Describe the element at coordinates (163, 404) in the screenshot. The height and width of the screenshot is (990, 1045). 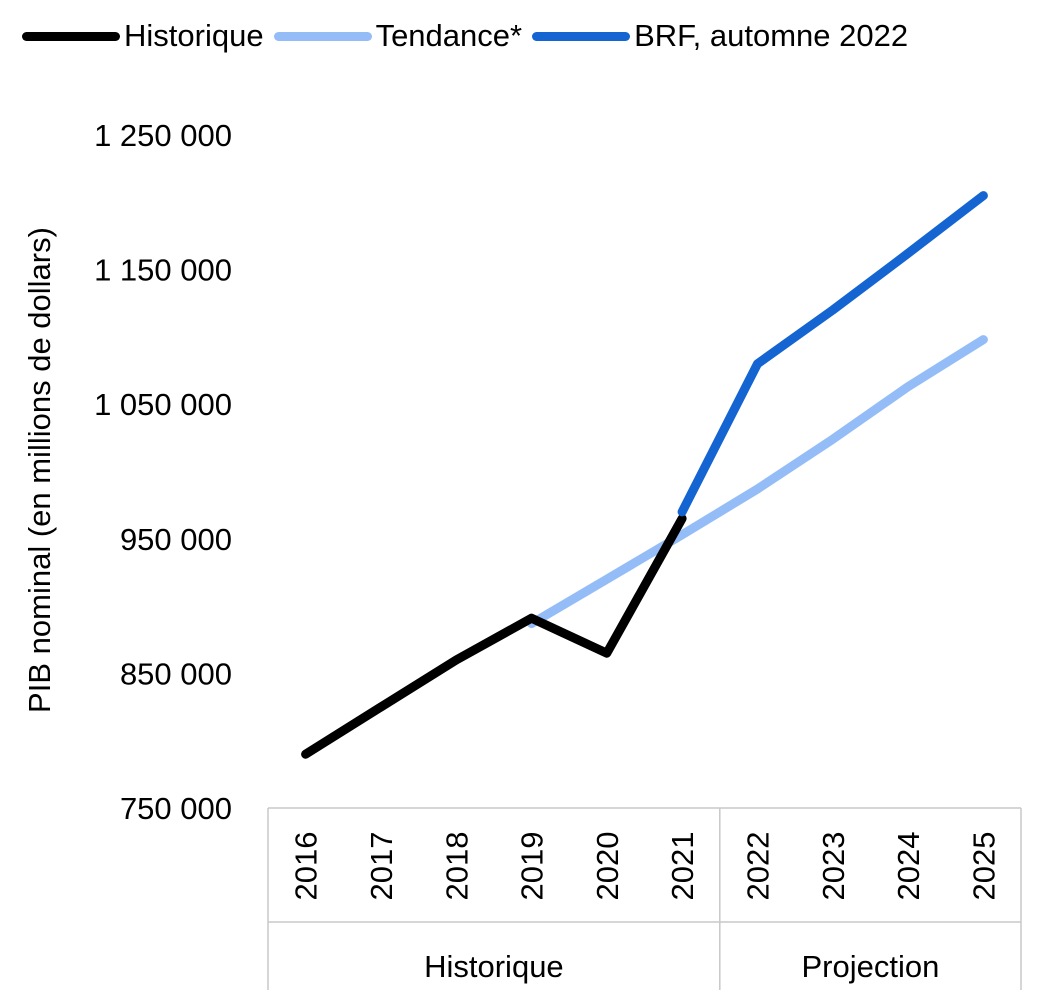
I see `y-tick-label: 1 050 000` at that location.